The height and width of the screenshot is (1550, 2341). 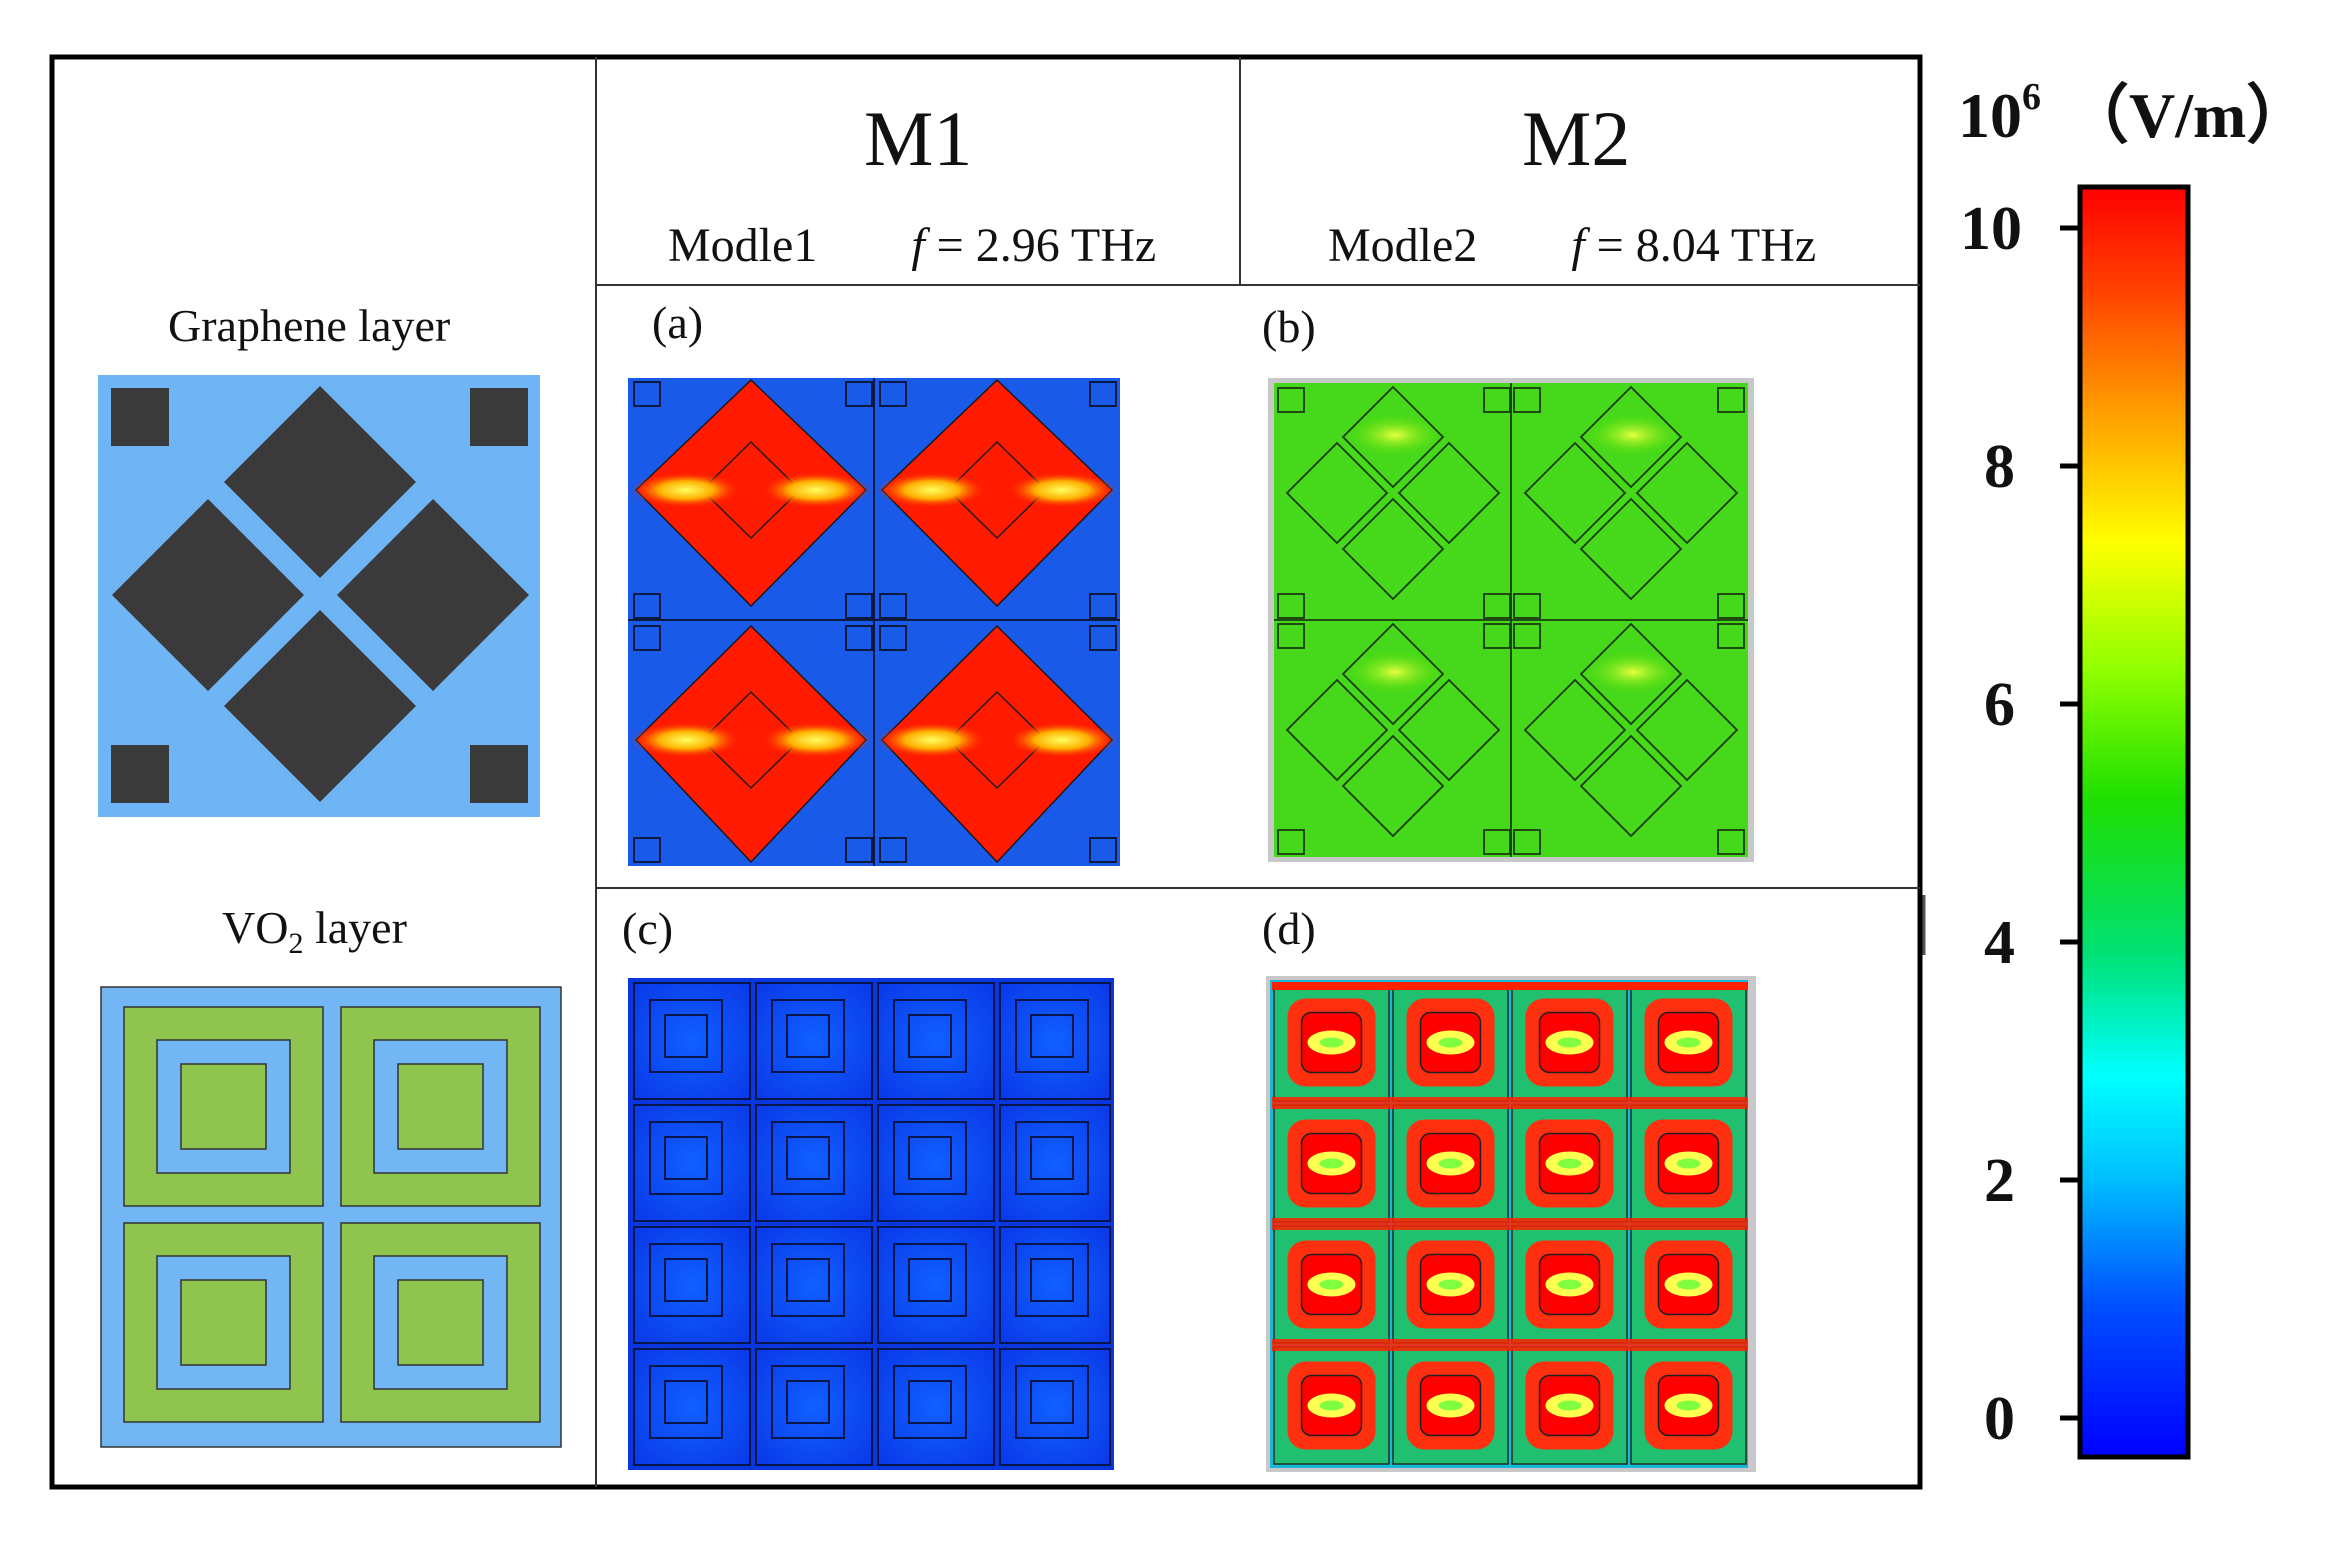 What do you see at coordinates (355, 927) in the screenshot?
I see `vo2-suffix: layer` at bounding box center [355, 927].